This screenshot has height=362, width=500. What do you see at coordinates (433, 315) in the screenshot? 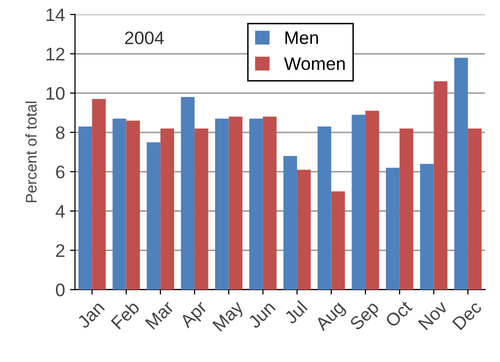
I see `x-tick-label: Nov` at bounding box center [433, 315].